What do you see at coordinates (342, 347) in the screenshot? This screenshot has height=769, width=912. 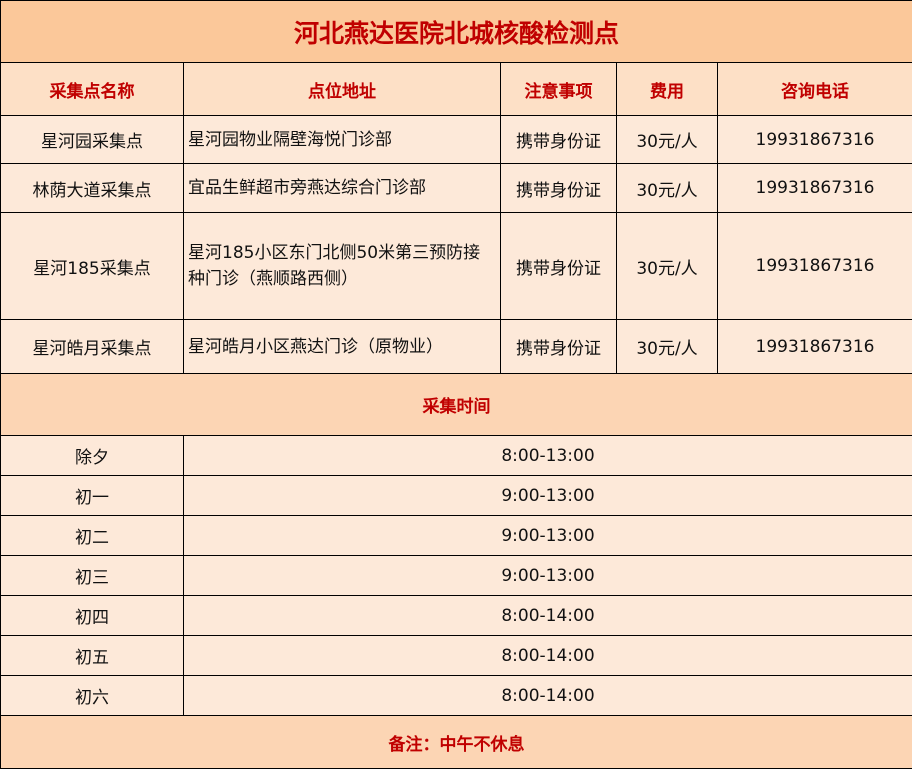 I see `site-address: 星河皓月小区燕达门诊（原物业）` at bounding box center [342, 347].